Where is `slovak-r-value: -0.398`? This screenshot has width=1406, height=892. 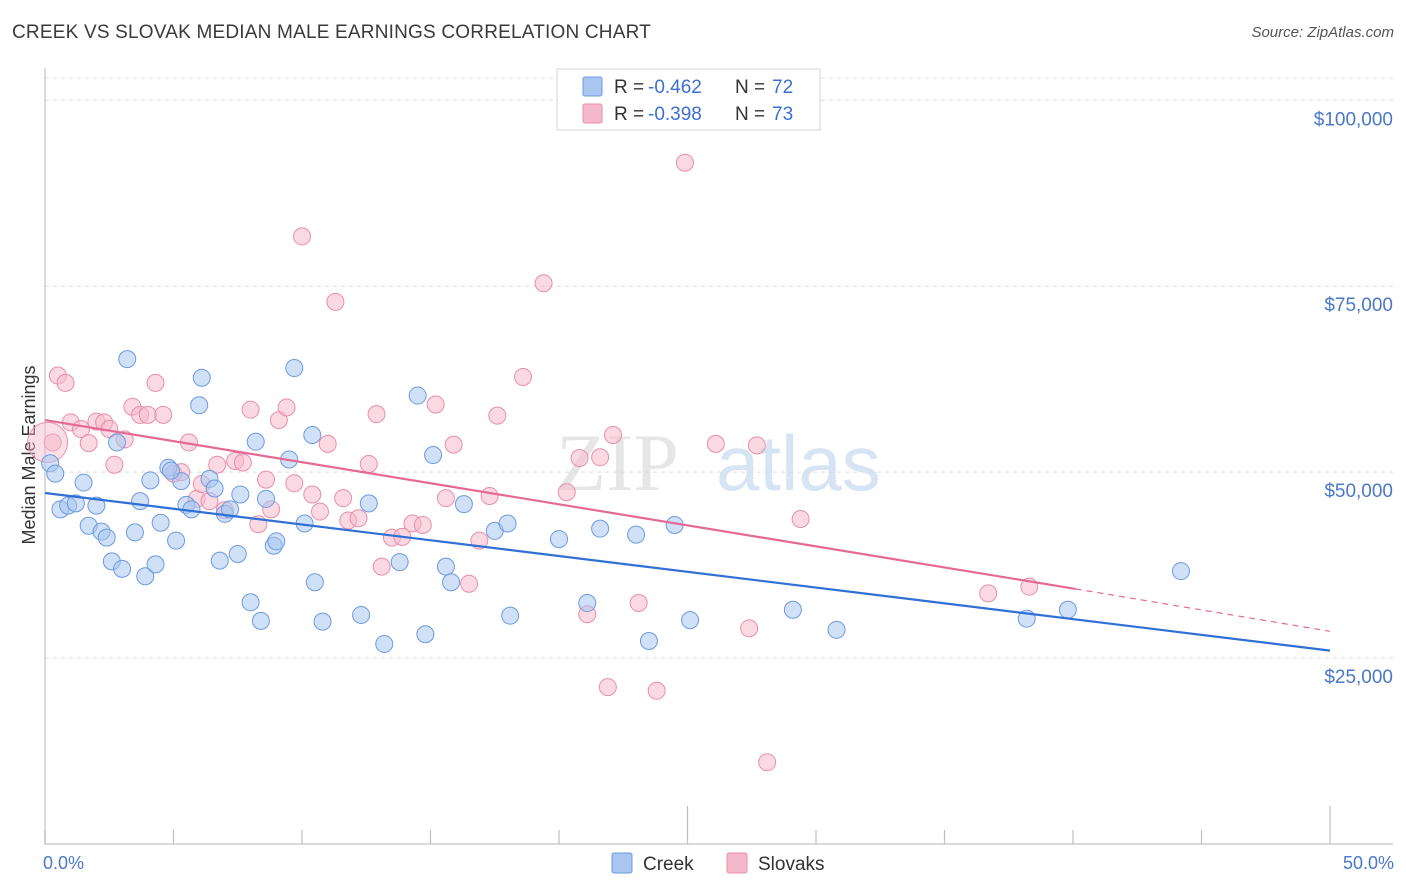
slovak-r-value: -0.398 is located at coordinates (675, 114).